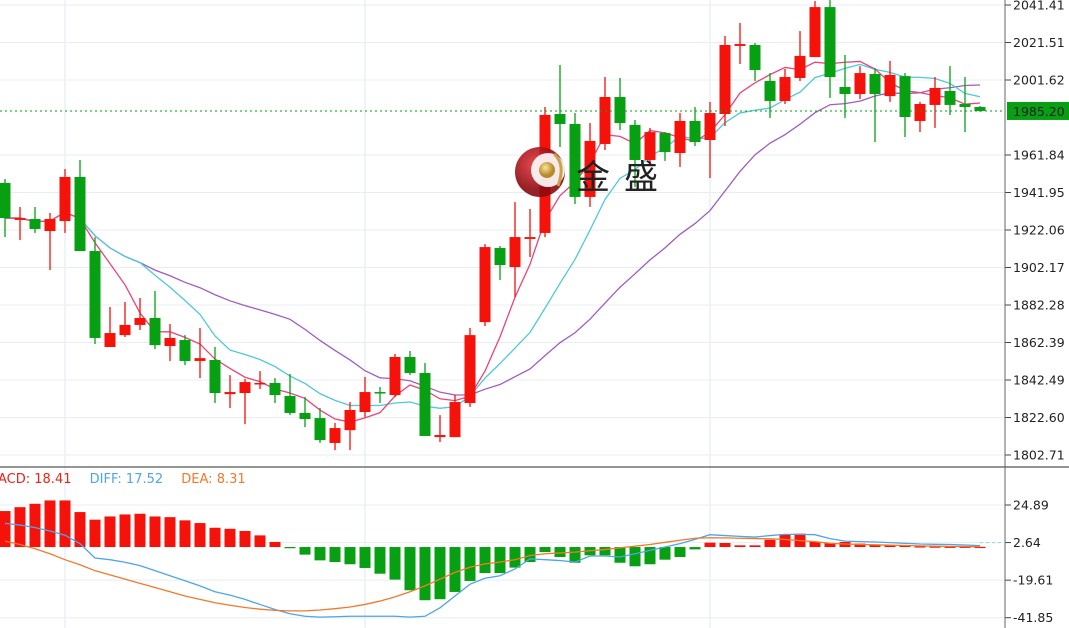  What do you see at coordinates (1039, 304) in the screenshot?
I see `y-tick-label: 1882.28` at bounding box center [1039, 304].